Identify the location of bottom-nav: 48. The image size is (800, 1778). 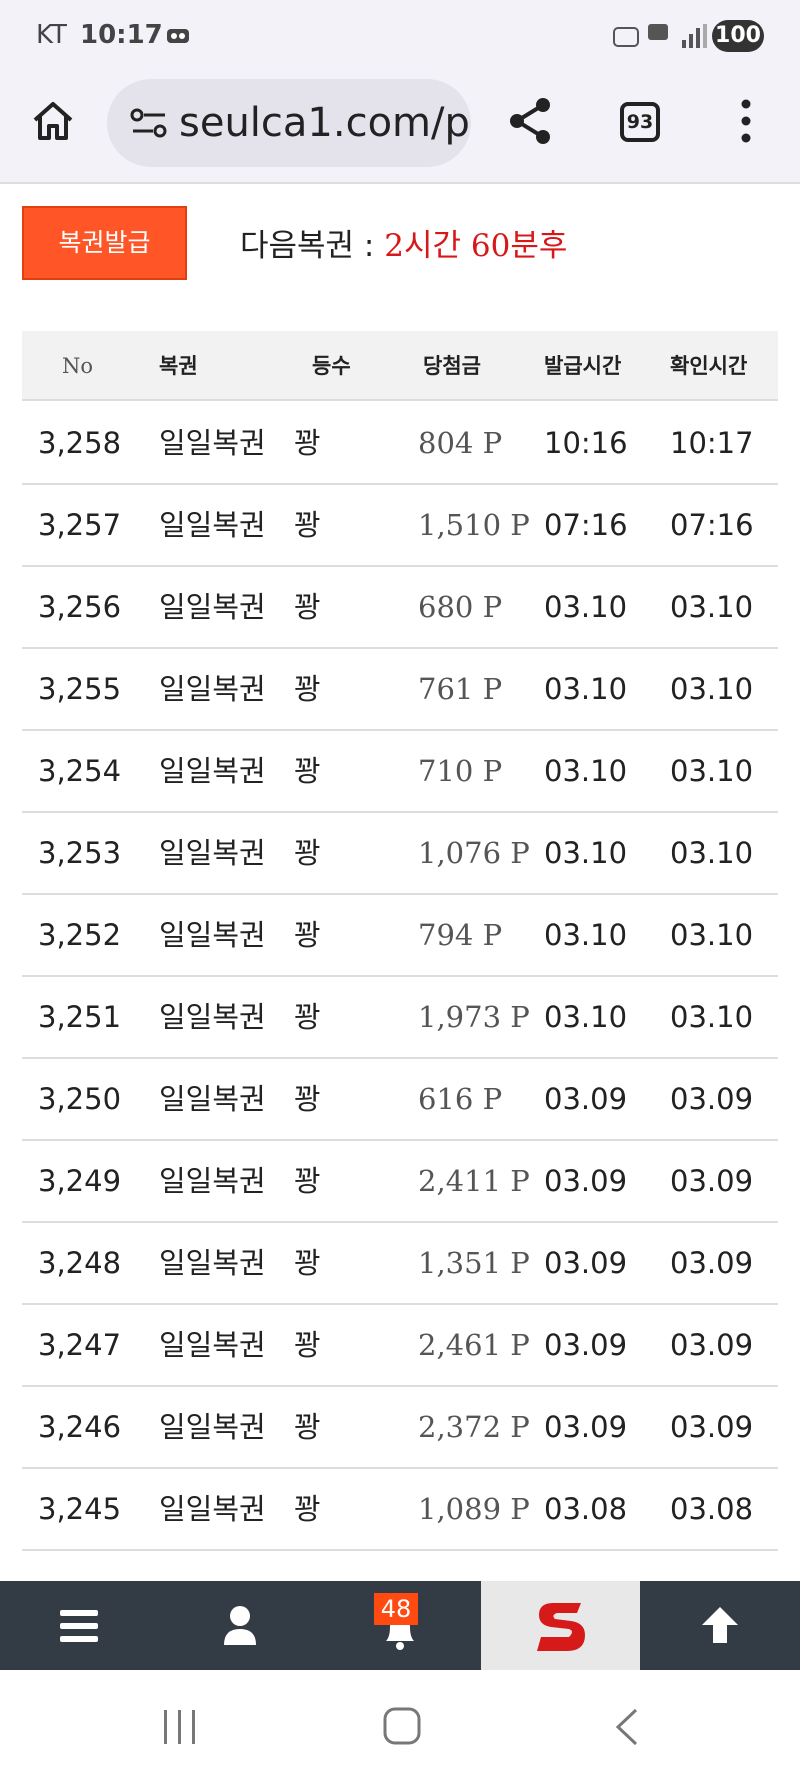
(400, 1625).